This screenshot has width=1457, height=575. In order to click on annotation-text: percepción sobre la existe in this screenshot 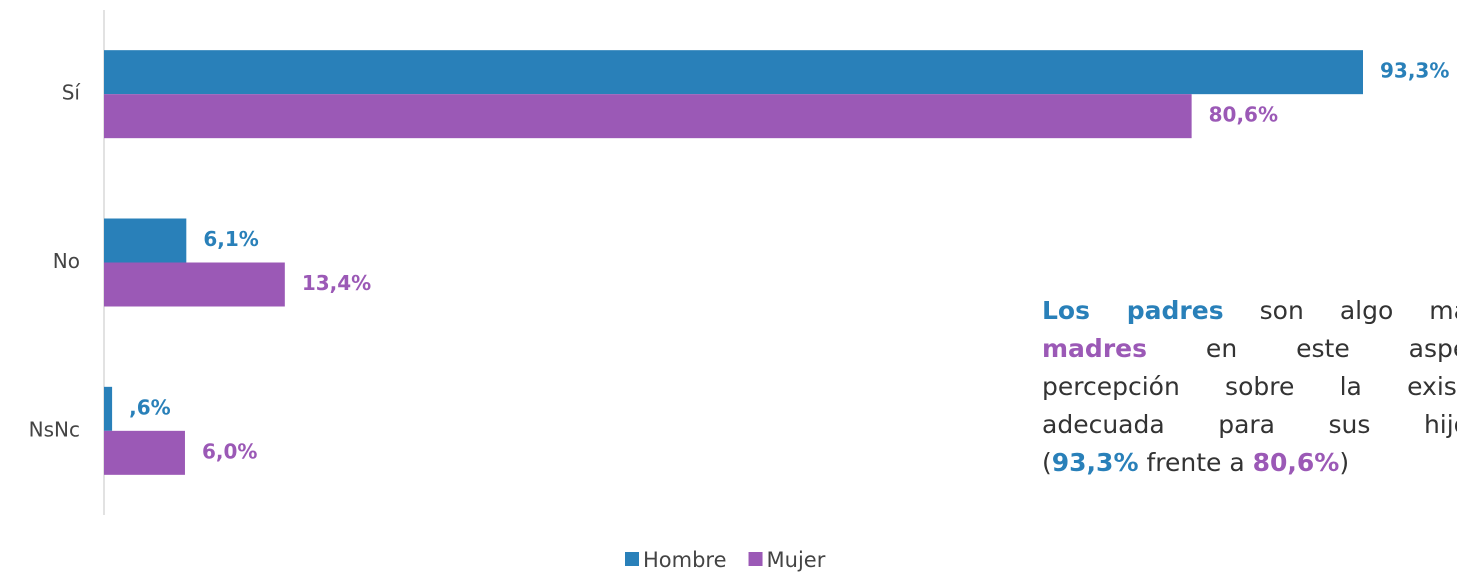, I will do `click(1249, 386)`.